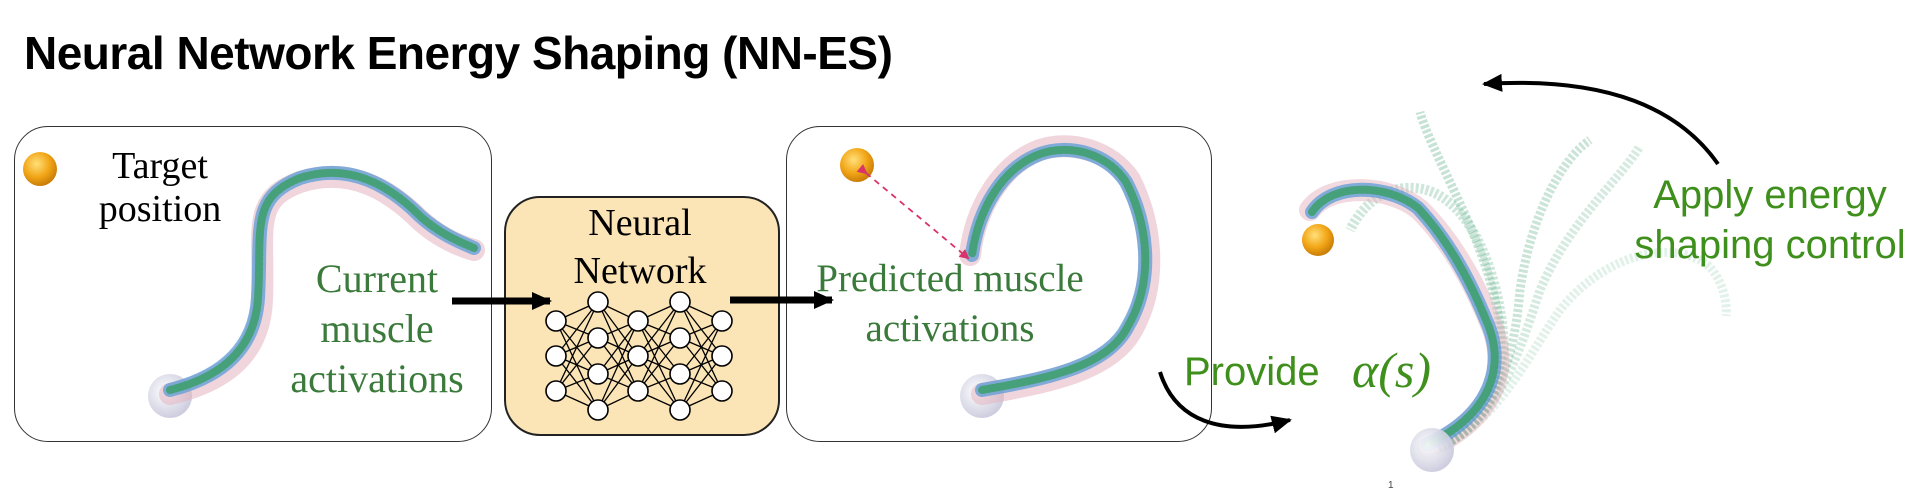  What do you see at coordinates (1601, 119) in the screenshot?
I see `apply-curved-arrow` at bounding box center [1601, 119].